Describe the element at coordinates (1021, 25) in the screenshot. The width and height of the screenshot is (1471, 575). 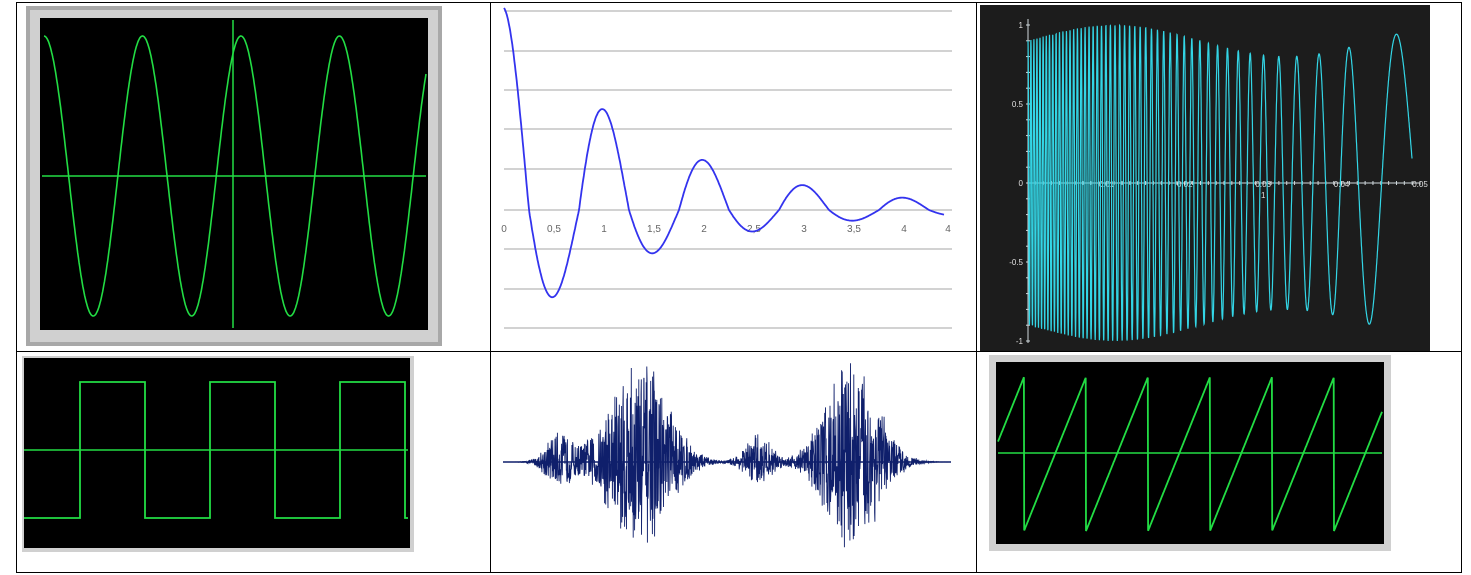
I see `y-tick-label: 1` at that location.